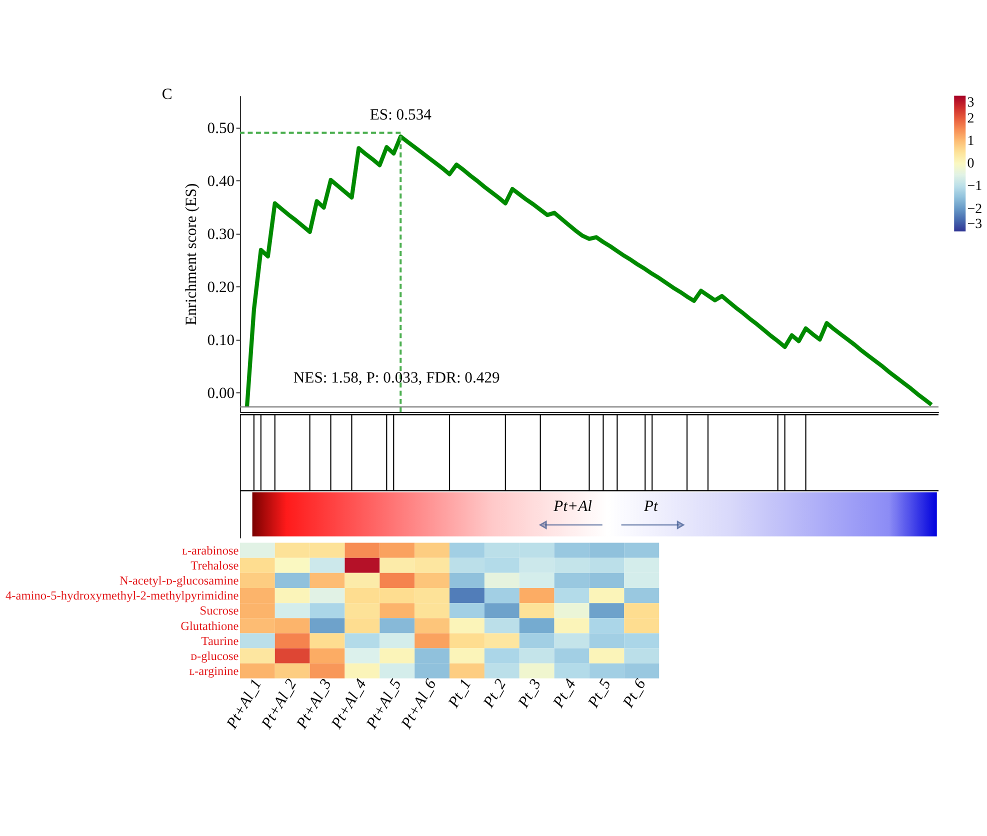 This screenshot has width=987, height=836. Describe the element at coordinates (191, 254) in the screenshot. I see `y-axis-title: Enrichment score (ES)` at that location.